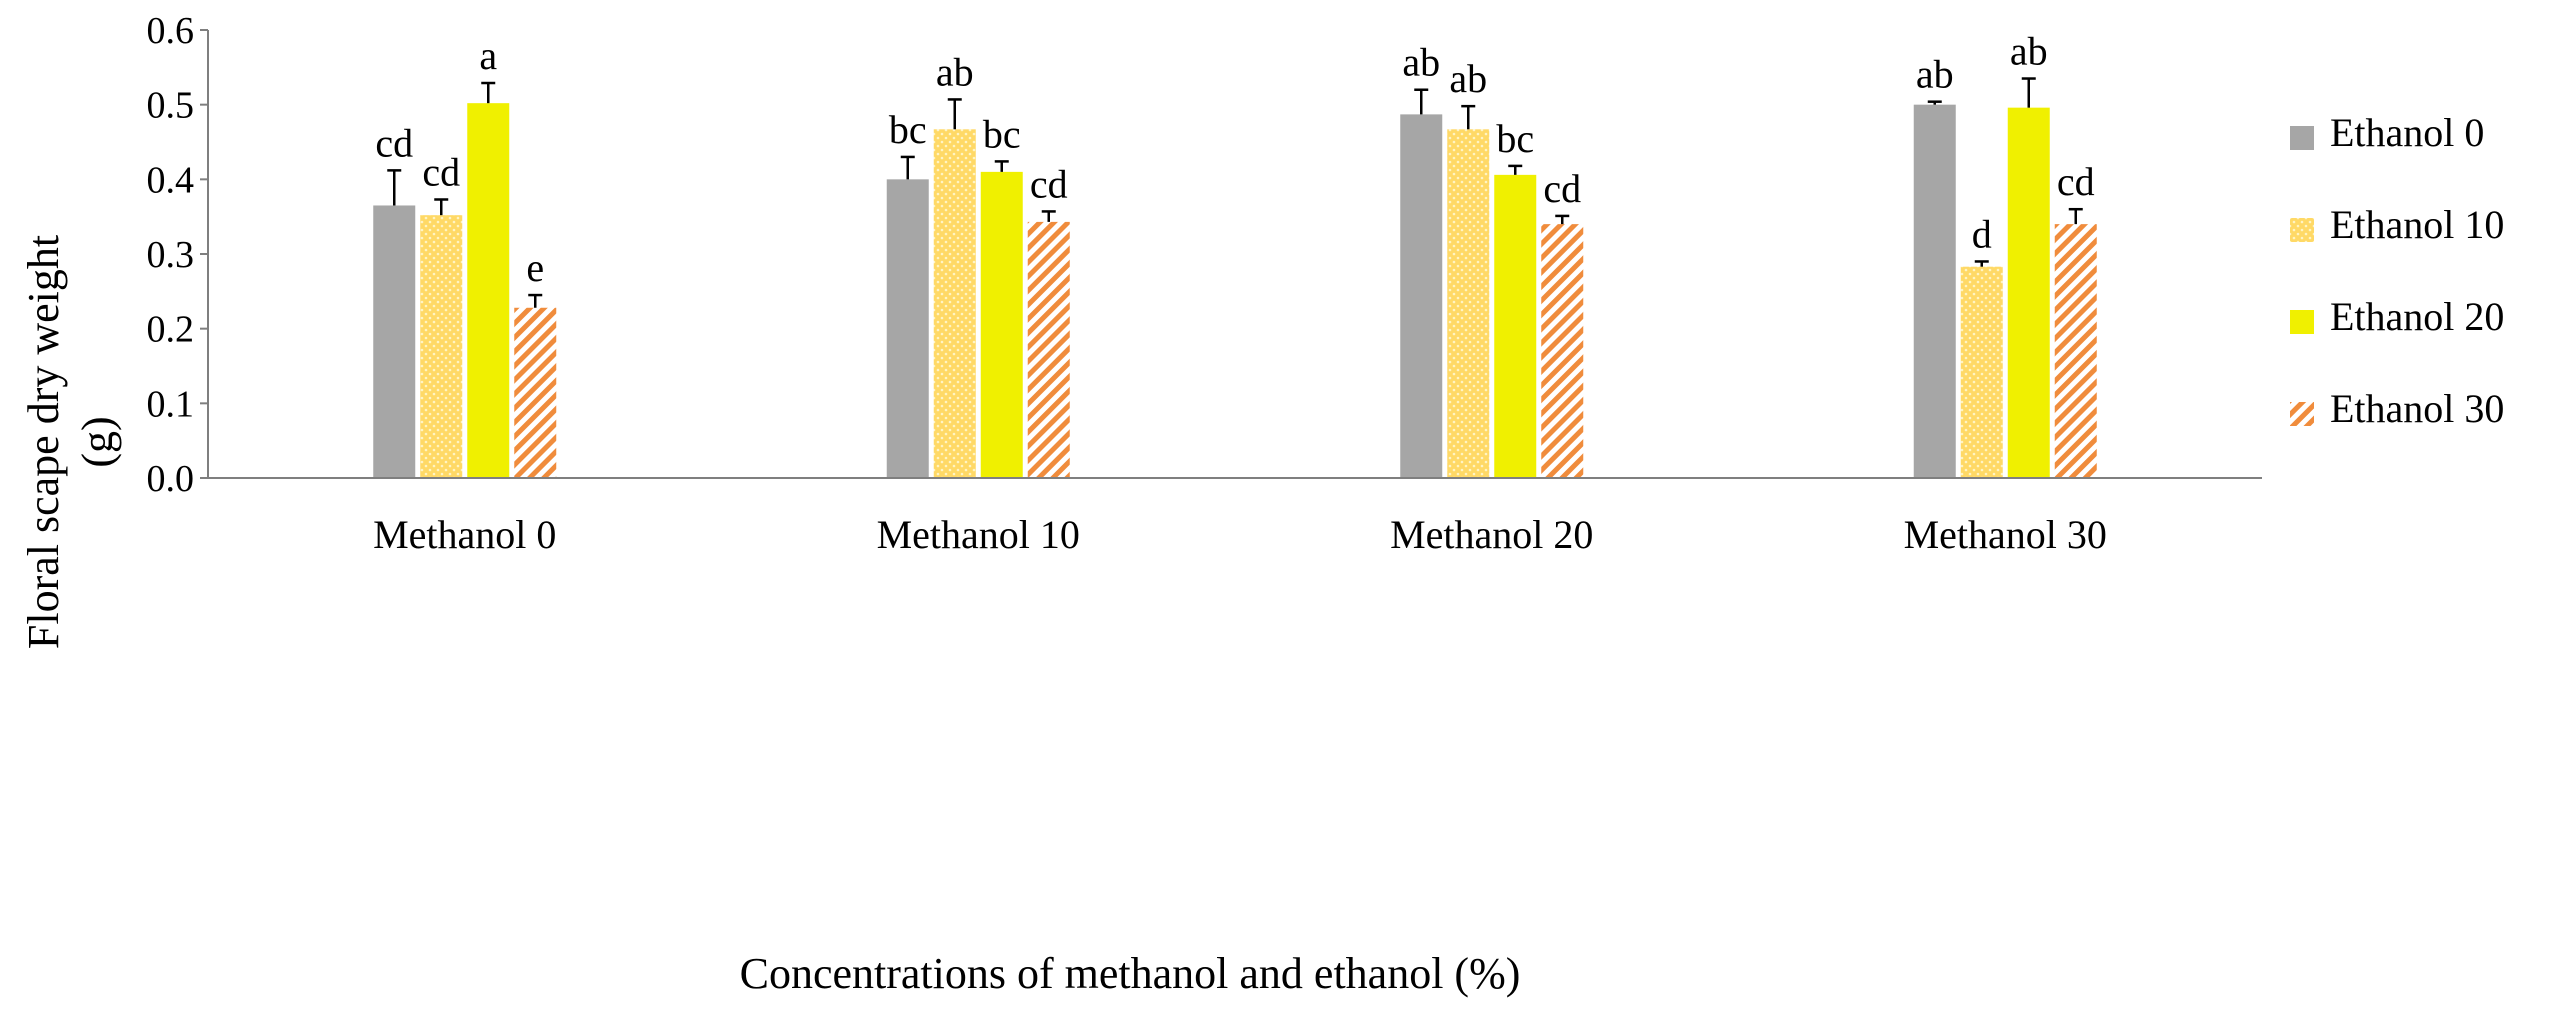  What do you see at coordinates (2397, 270) in the screenshot?
I see `legend: Ethanol 0 Ethanol 10 Ethanol 20 Ethanol 30` at bounding box center [2397, 270].